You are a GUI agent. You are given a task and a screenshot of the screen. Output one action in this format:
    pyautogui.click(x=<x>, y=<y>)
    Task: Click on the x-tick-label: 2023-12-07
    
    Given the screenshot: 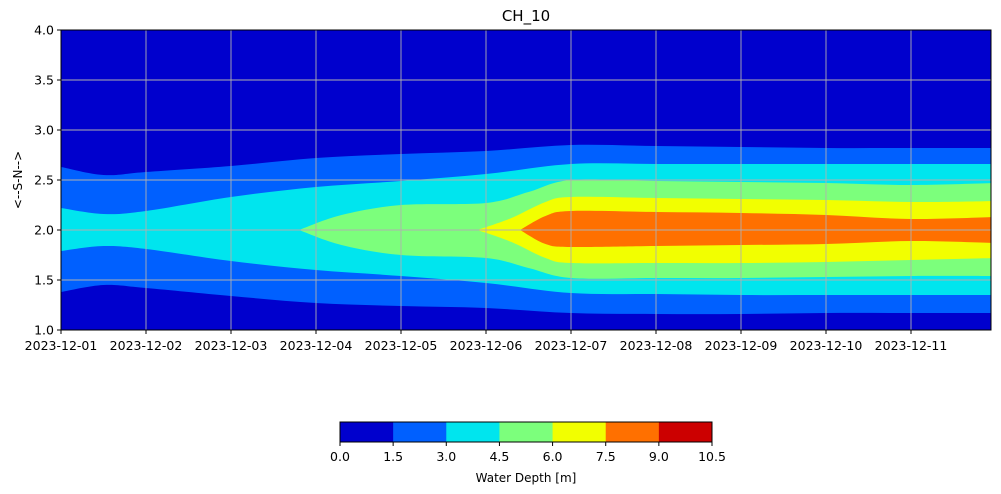 What is the action you would take?
    pyautogui.click(x=571, y=345)
    